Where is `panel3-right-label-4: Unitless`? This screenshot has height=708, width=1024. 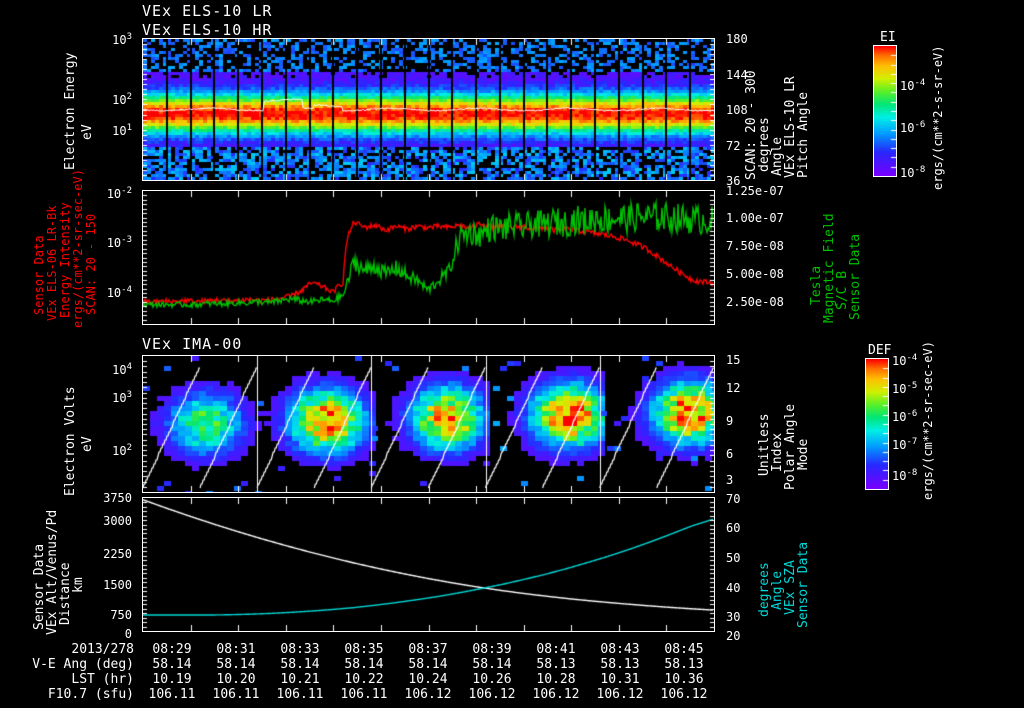
panel3-right-label-4: Unitless is located at coordinates (764, 444).